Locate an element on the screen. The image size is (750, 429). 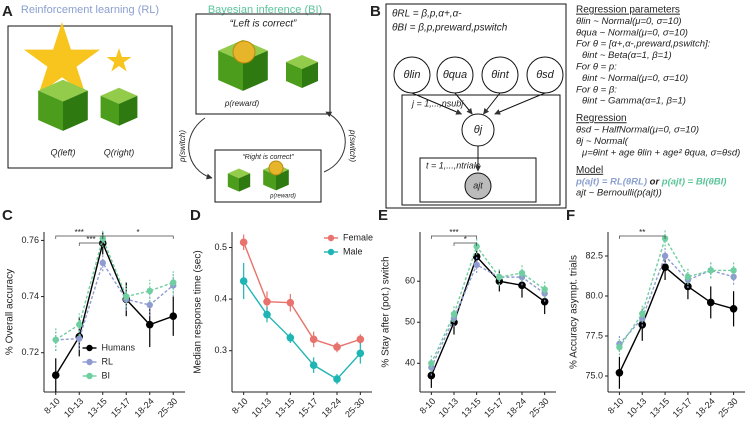
y-tick-label: 60 is located at coordinates (410, 281).